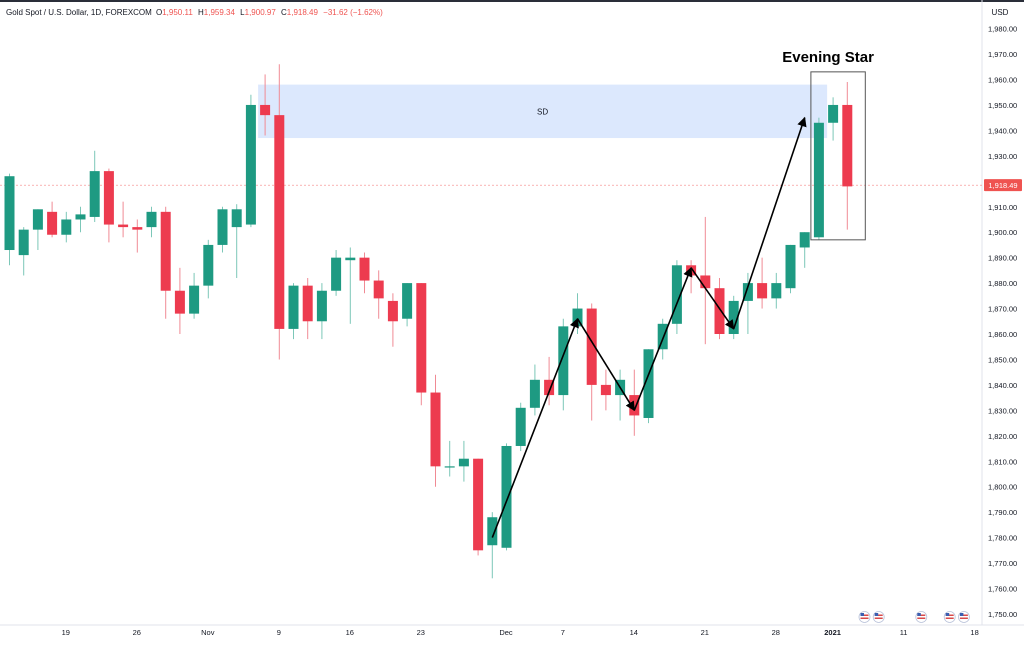 This screenshot has height=645, width=1024. I want to click on ohlc-high-key: H, so click(201, 12).